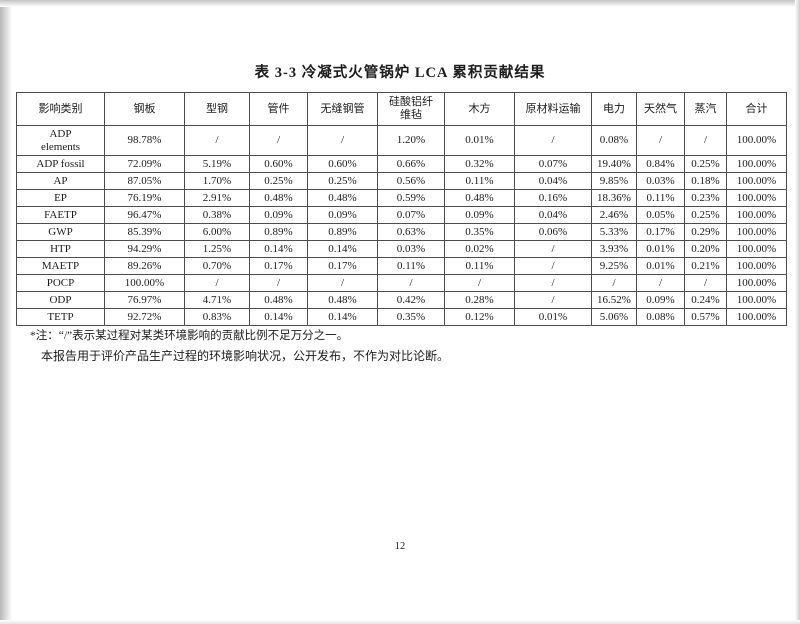 Image resolution: width=800 pixels, height=624 pixels. I want to click on table-cell: 0.32%, so click(479, 164).